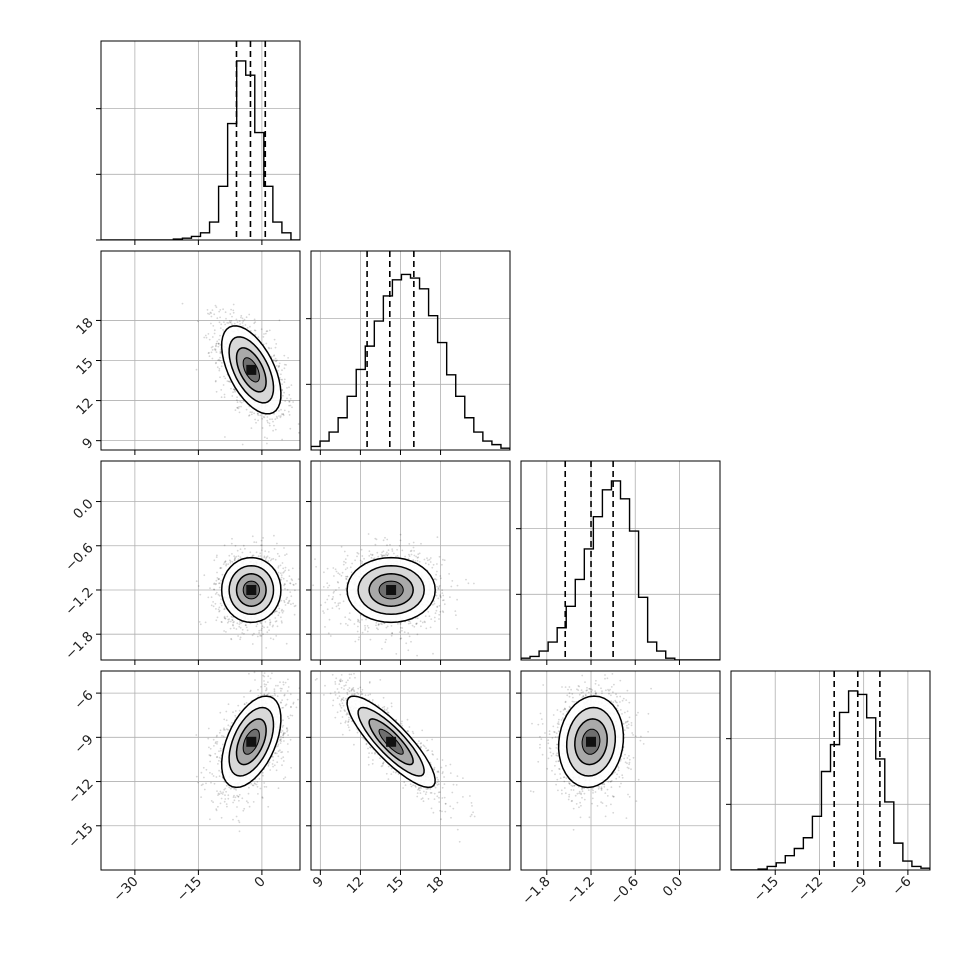  I want to click on y-tick-label: 0.0, so click(83, 509).